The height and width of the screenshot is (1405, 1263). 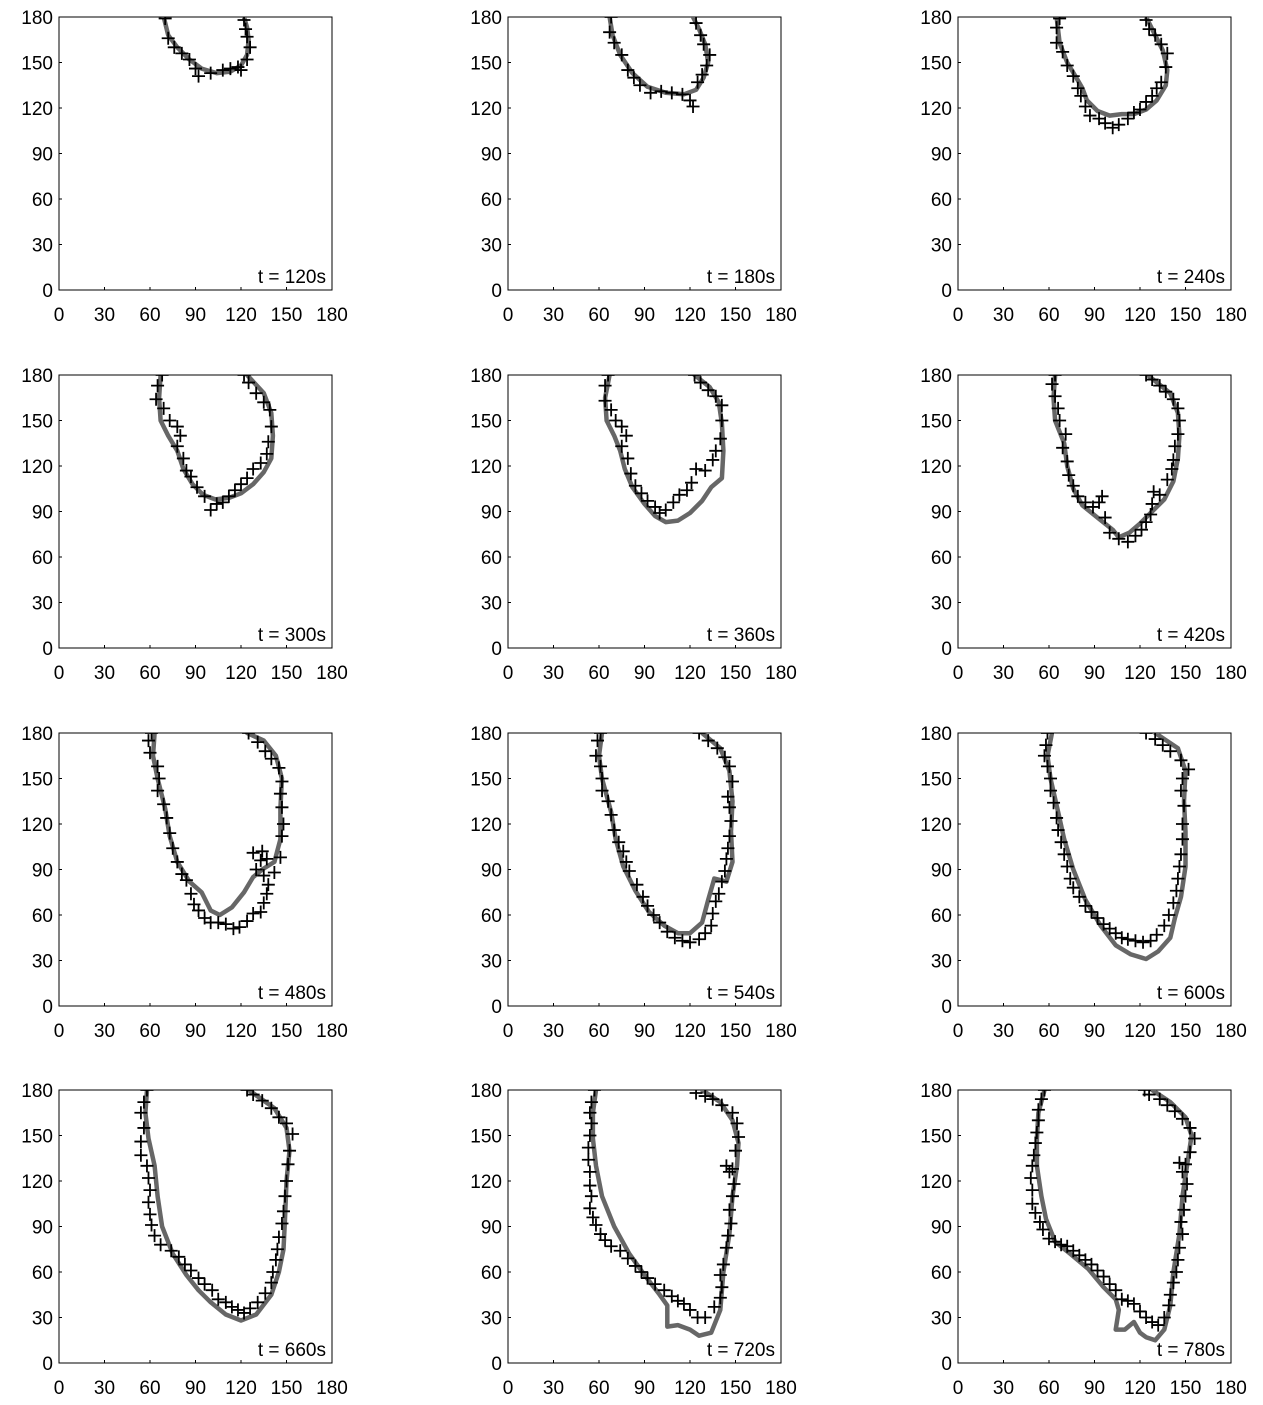 What do you see at coordinates (241, 315) in the screenshot?
I see `x-tick-label: 120` at bounding box center [241, 315].